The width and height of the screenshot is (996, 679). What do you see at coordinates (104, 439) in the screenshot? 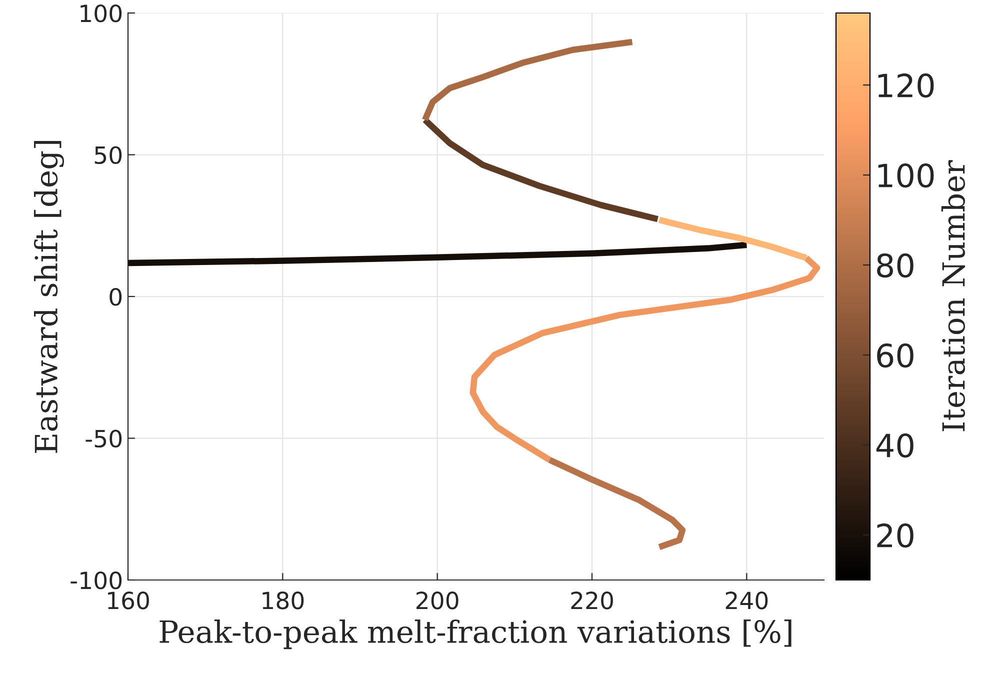
I see `y-tick-label: -50` at bounding box center [104, 439].